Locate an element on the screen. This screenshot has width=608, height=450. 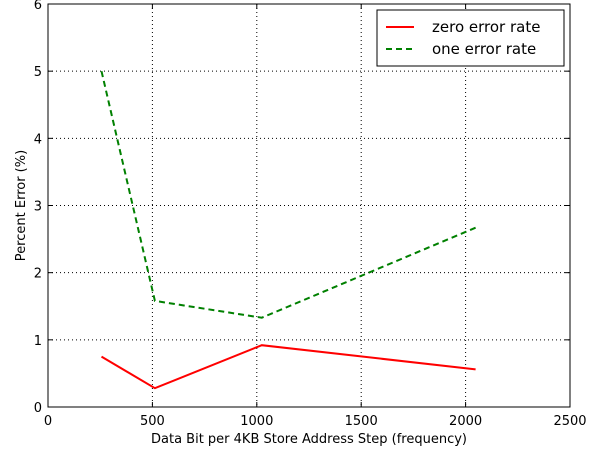
x-tick-label: 1500 is located at coordinates (361, 421).